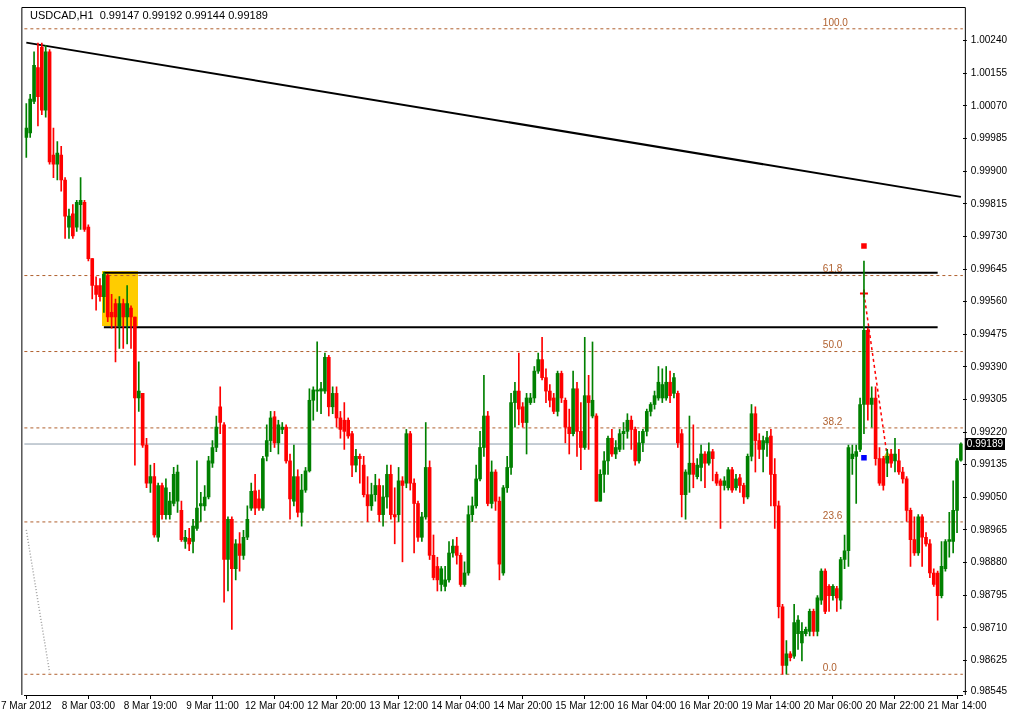  I want to click on x-tick-label: 19 Mar 14:00, so click(771, 705).